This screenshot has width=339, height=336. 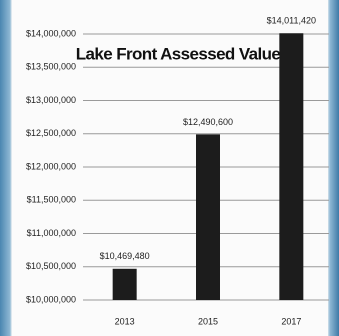 I want to click on value-label: $14,011,420, so click(x=291, y=21).